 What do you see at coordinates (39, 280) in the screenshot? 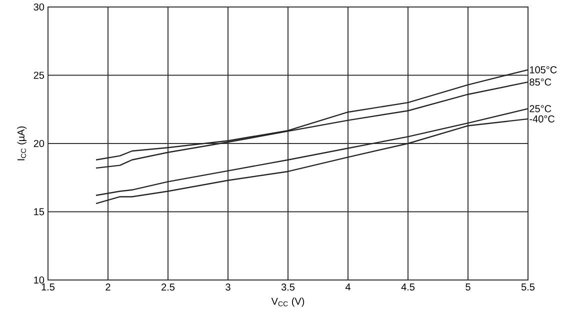
I see `y-tick-label: 10` at bounding box center [39, 280].